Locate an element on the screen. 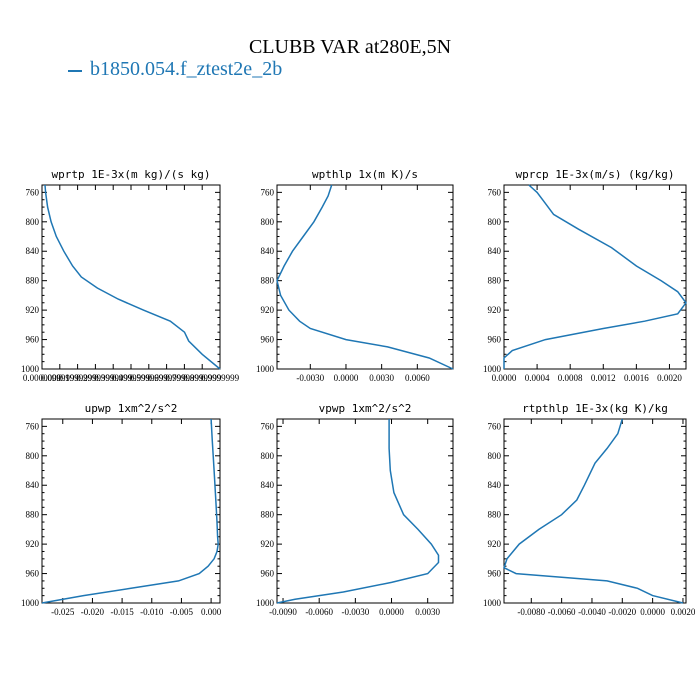  plot-title: wpthlp 1x(m K)/s is located at coordinates (365, 174).